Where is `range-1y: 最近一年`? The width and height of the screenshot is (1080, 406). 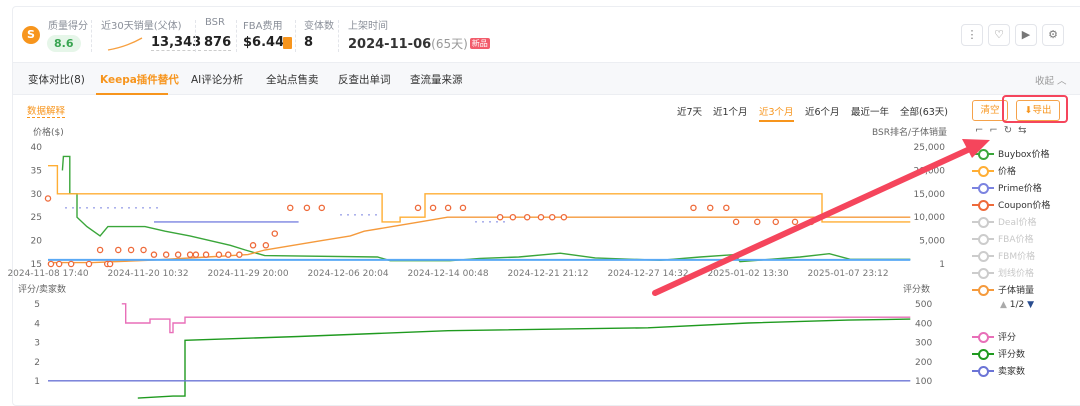
range-1y: 最近一年 is located at coordinates (870, 112).